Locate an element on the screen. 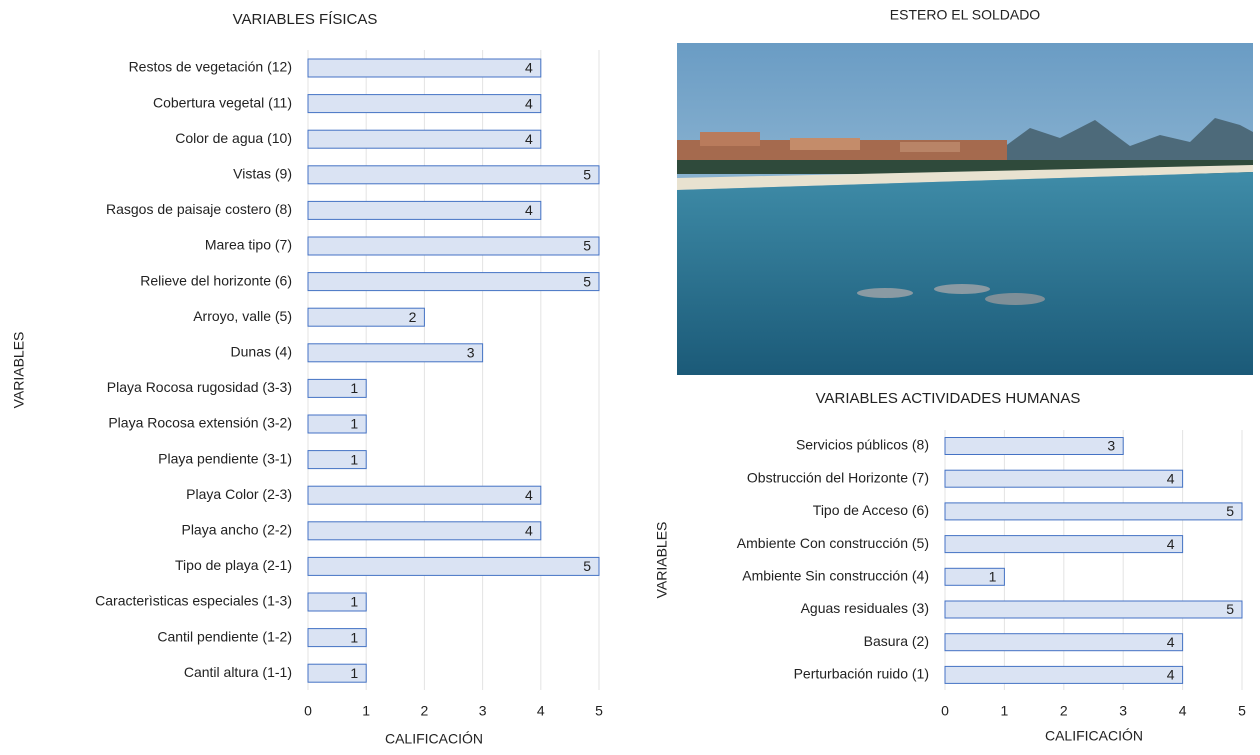 This screenshot has width=1260, height=755. y-tick-label: Restos de vegetación (12) is located at coordinates (210, 67).